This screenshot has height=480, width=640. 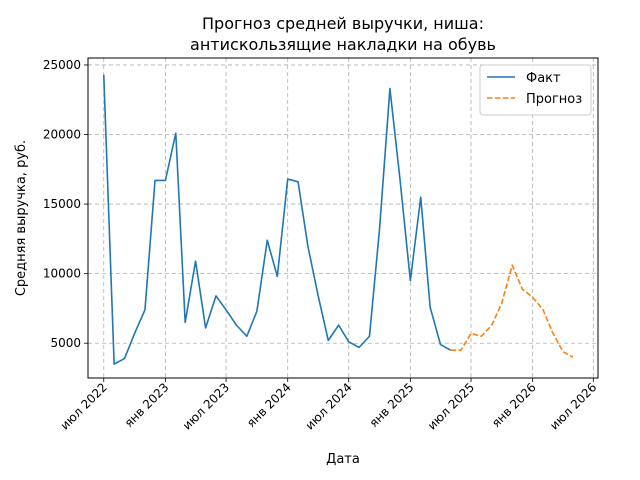 I want to click on y-tick-label: 10000, so click(x=62, y=274).